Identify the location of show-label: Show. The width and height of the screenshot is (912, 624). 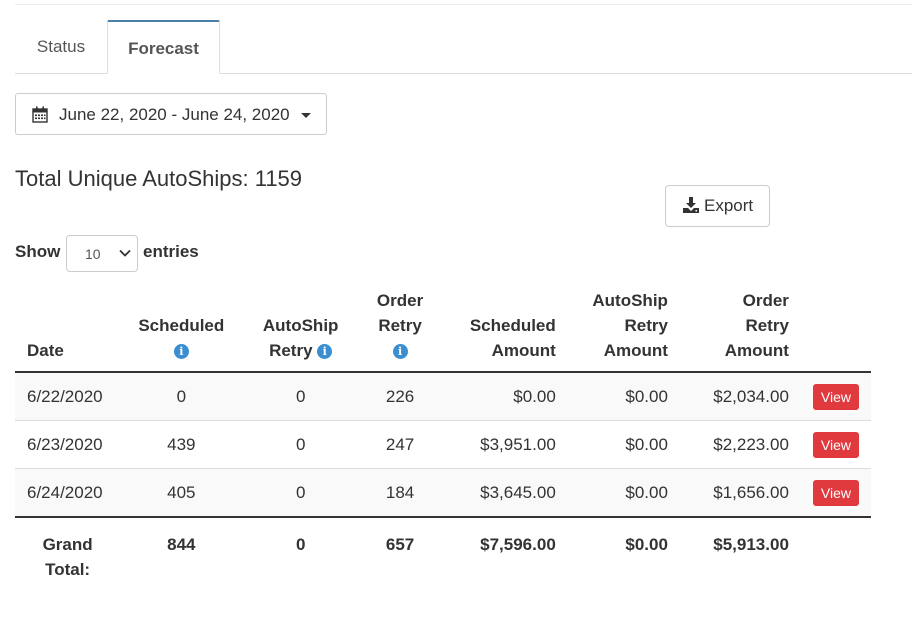
(38, 251).